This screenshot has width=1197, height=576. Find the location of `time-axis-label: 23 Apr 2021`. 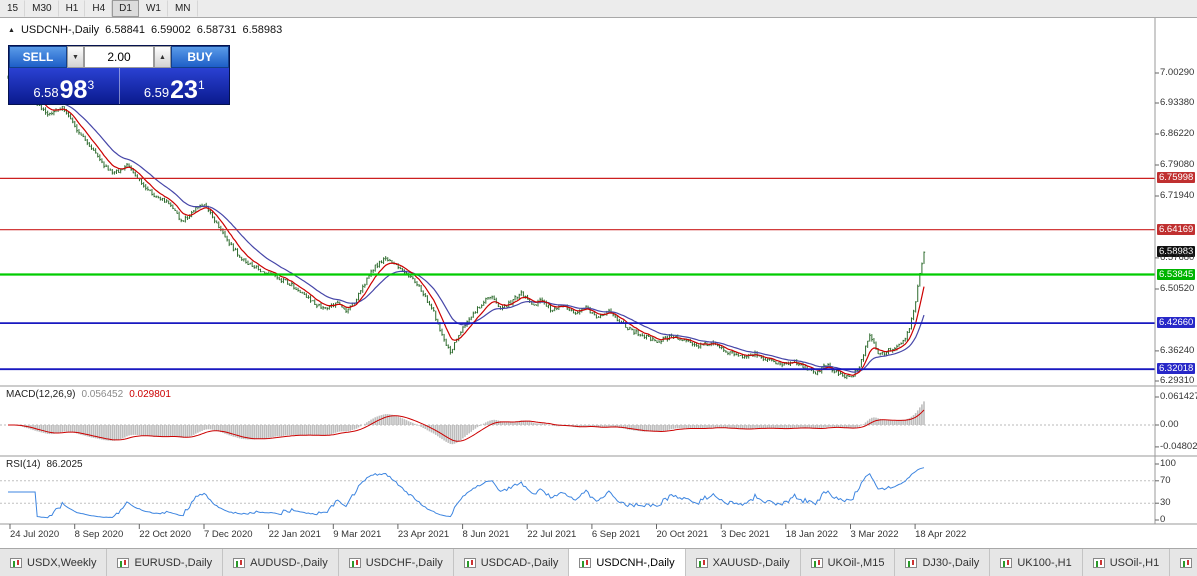

time-axis-label: 23 Apr 2021 is located at coordinates (423, 534).